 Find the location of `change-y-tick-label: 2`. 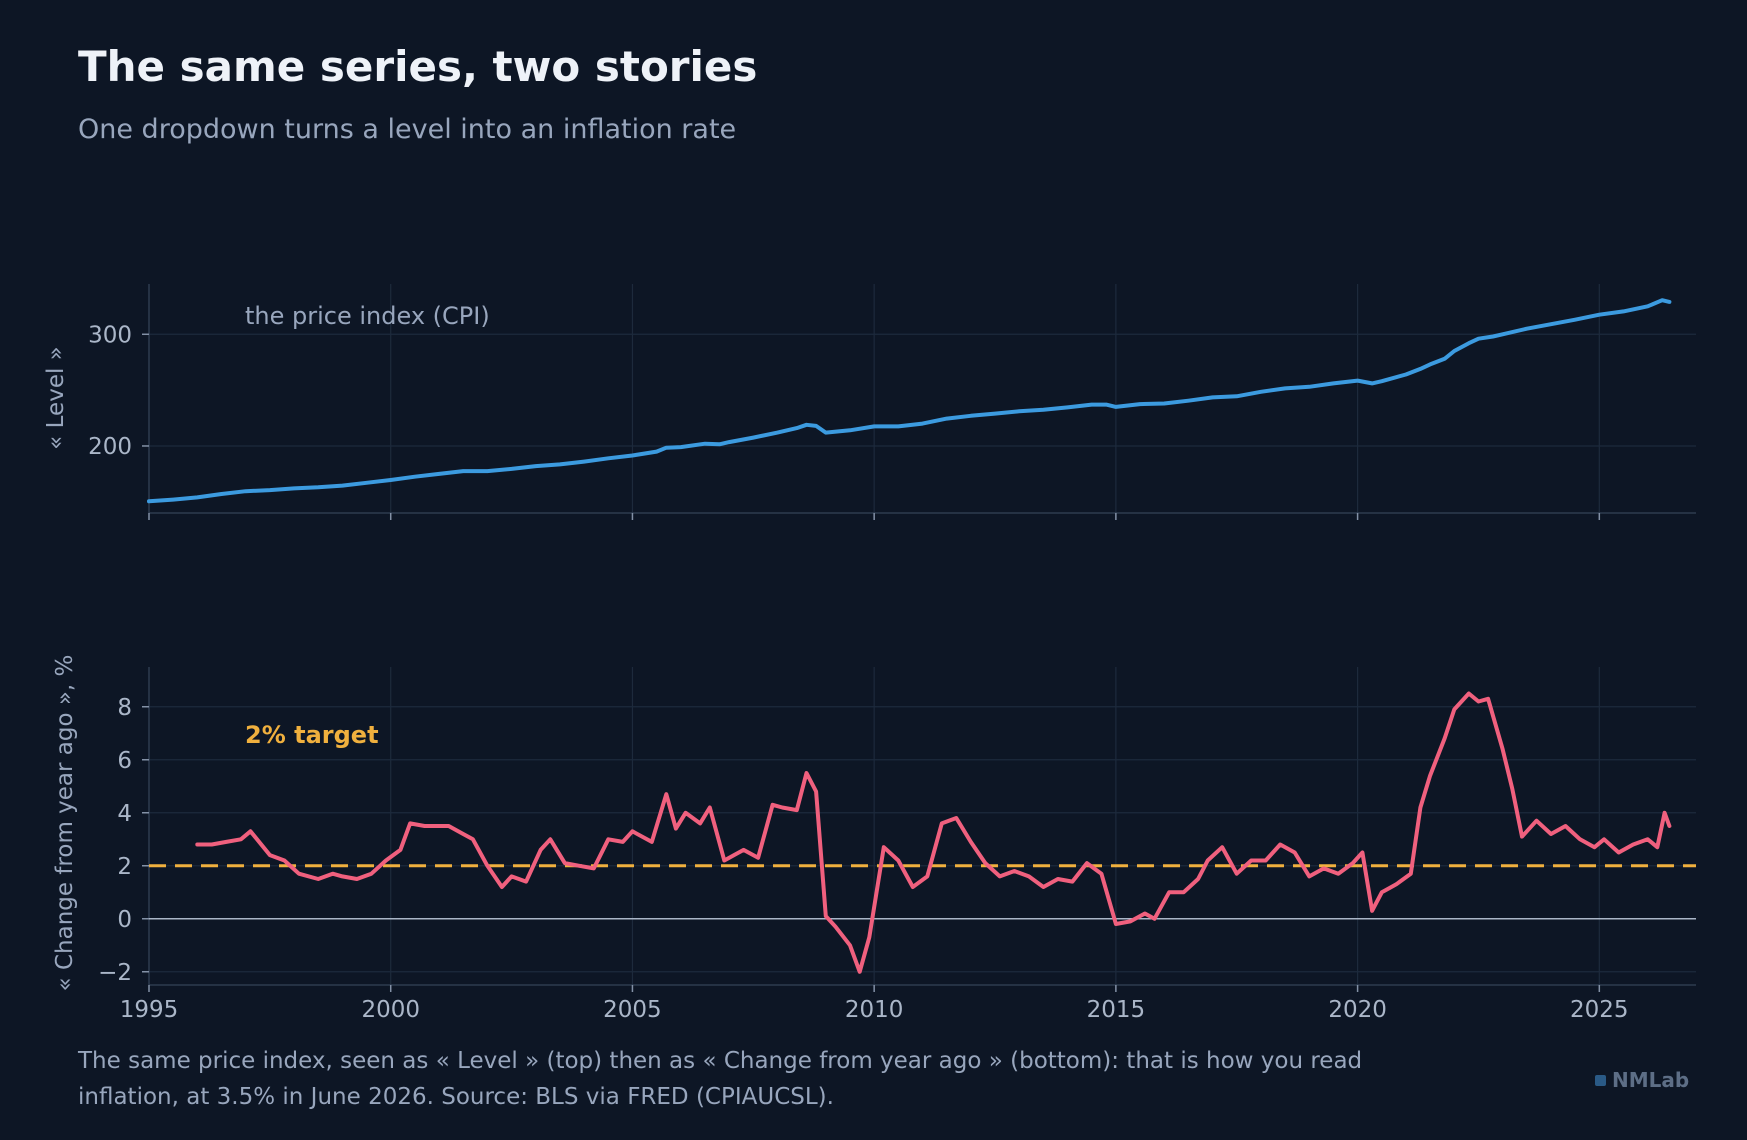

change-y-tick-label: 2 is located at coordinates (124, 867).